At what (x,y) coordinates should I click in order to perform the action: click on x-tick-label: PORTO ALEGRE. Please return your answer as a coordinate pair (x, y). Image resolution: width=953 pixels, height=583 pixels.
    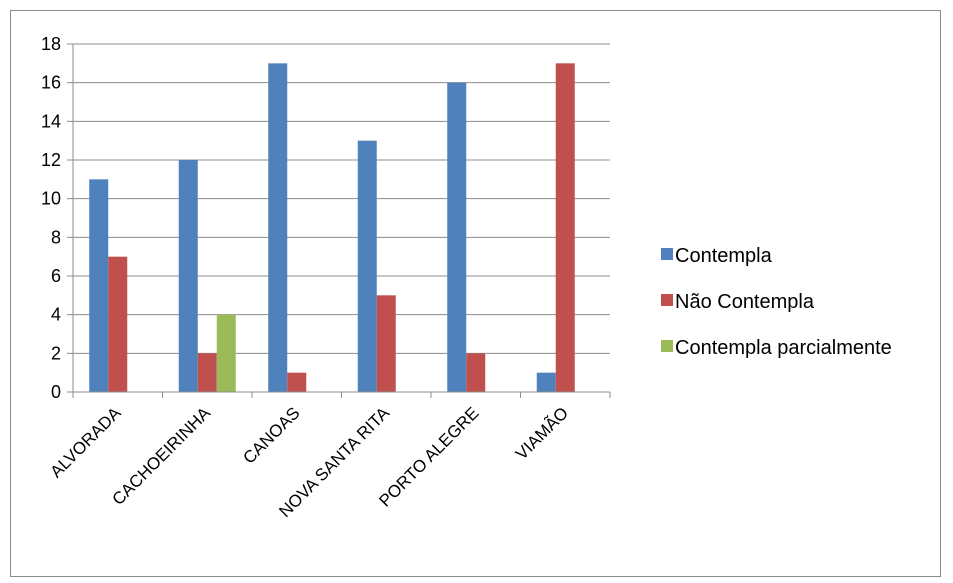
    Looking at the image, I should click on (428, 456).